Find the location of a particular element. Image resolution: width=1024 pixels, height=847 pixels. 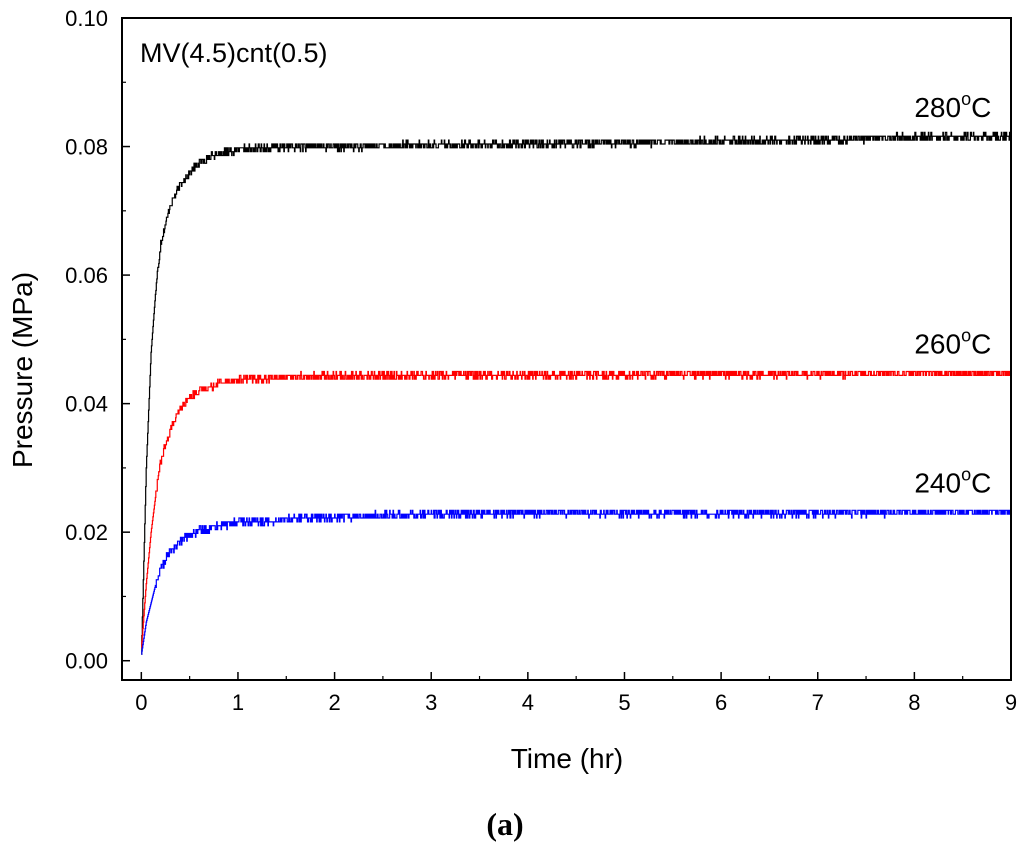

series-label-240: 240oC is located at coordinates (952, 481).